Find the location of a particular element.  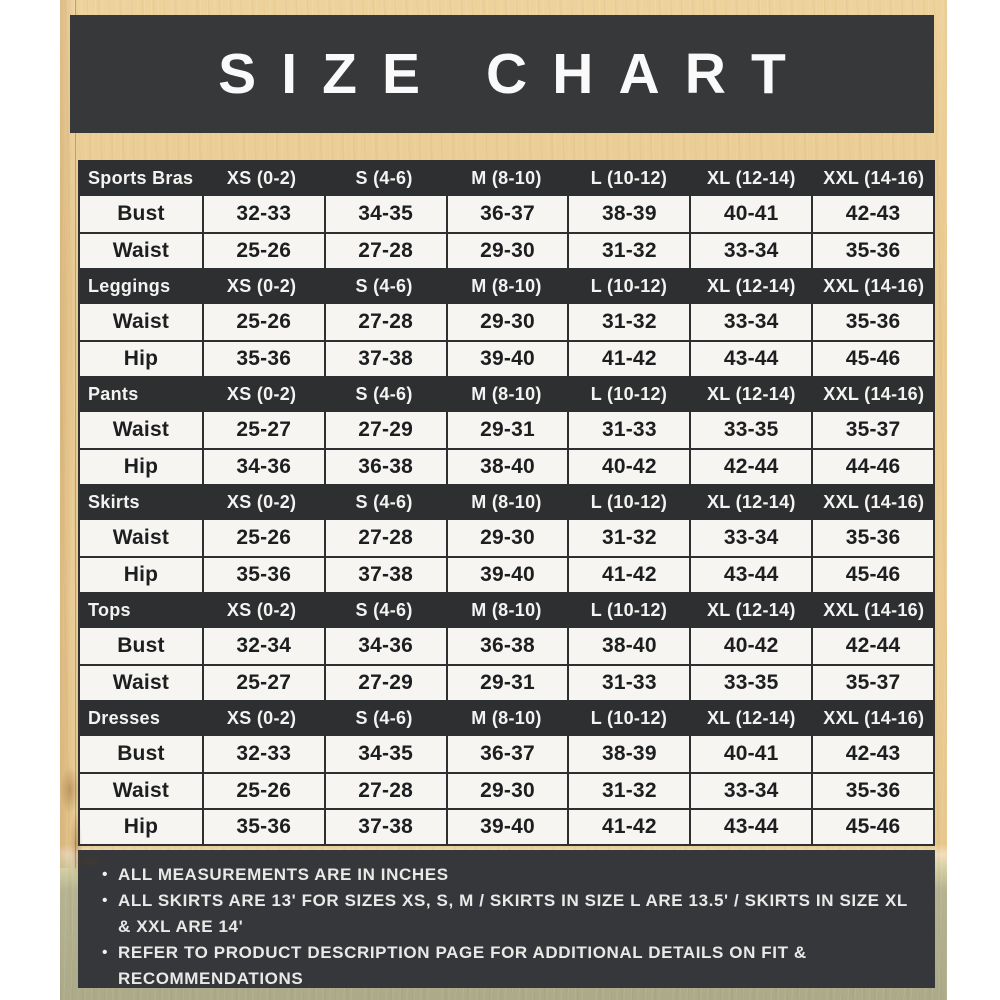

wood-plank-edge is located at coordinates (68, 434).